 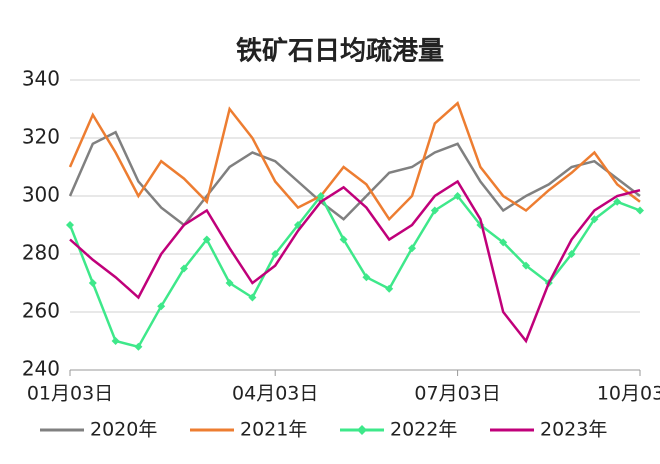 I want to click on x-tick-label: 04月03日, so click(x=275, y=394).